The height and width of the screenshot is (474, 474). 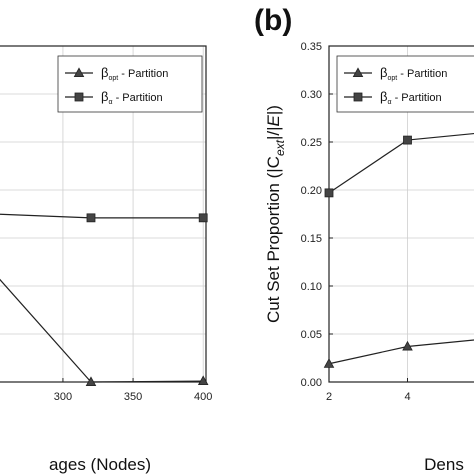 What do you see at coordinates (444, 464) in the screenshot?
I see `x-axis-title: Dens` at bounding box center [444, 464].